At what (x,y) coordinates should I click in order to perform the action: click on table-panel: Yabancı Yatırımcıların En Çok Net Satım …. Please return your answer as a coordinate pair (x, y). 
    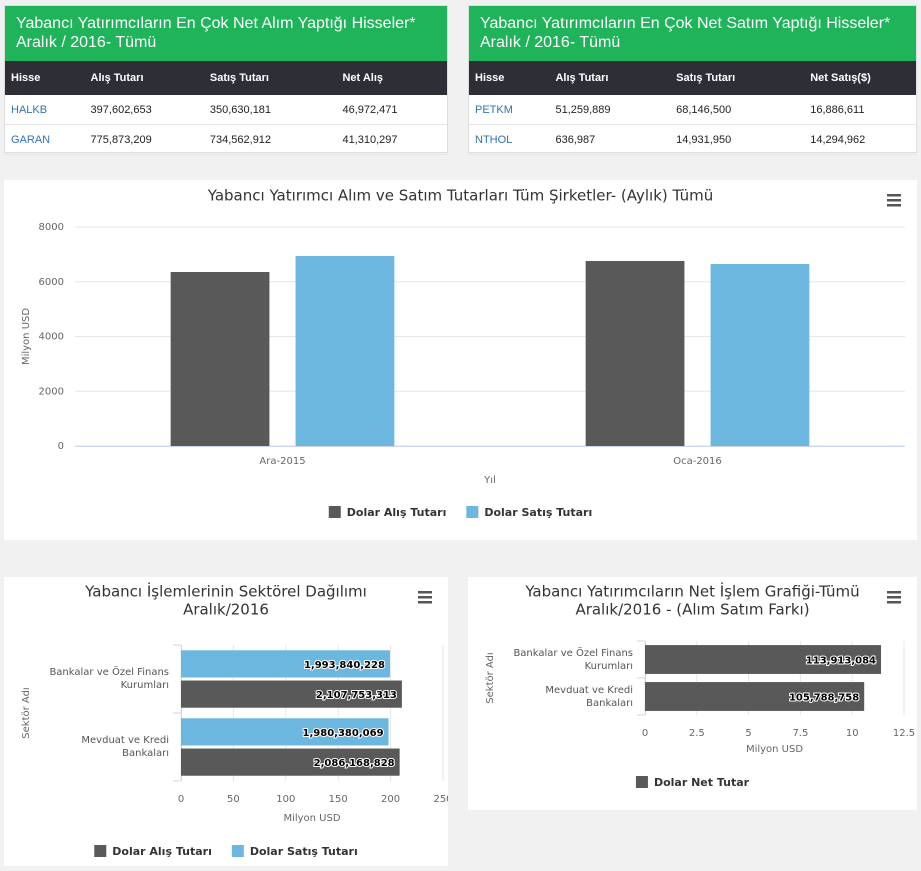
    Looking at the image, I should click on (692, 80).